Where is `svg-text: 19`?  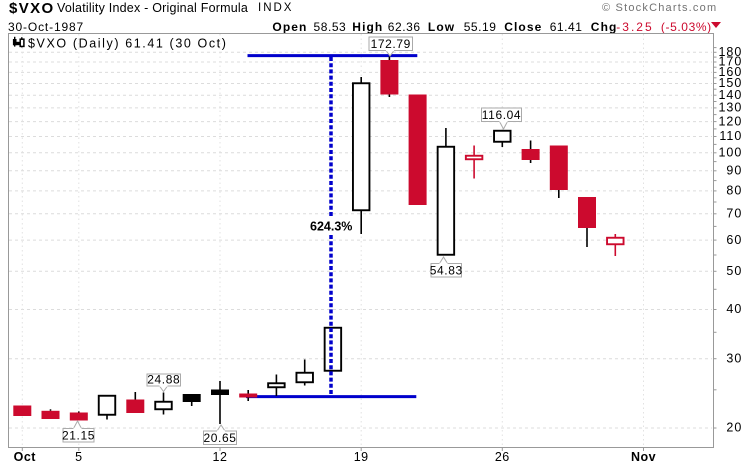
svg-text: 19 is located at coordinates (361, 457).